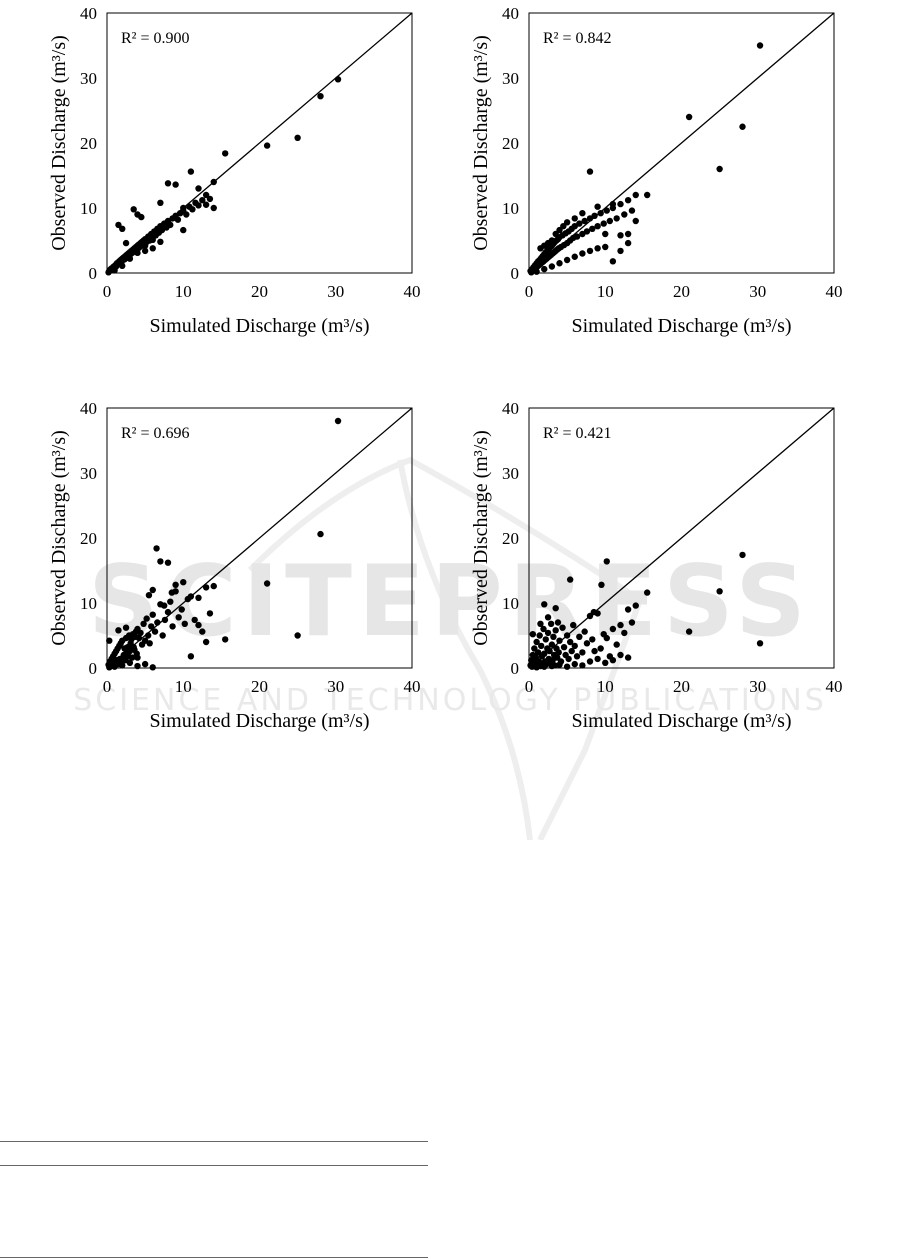 This screenshot has height=1259, width=901. What do you see at coordinates (335, 291) in the screenshot?
I see `x-tick-label: 30` at bounding box center [335, 291].